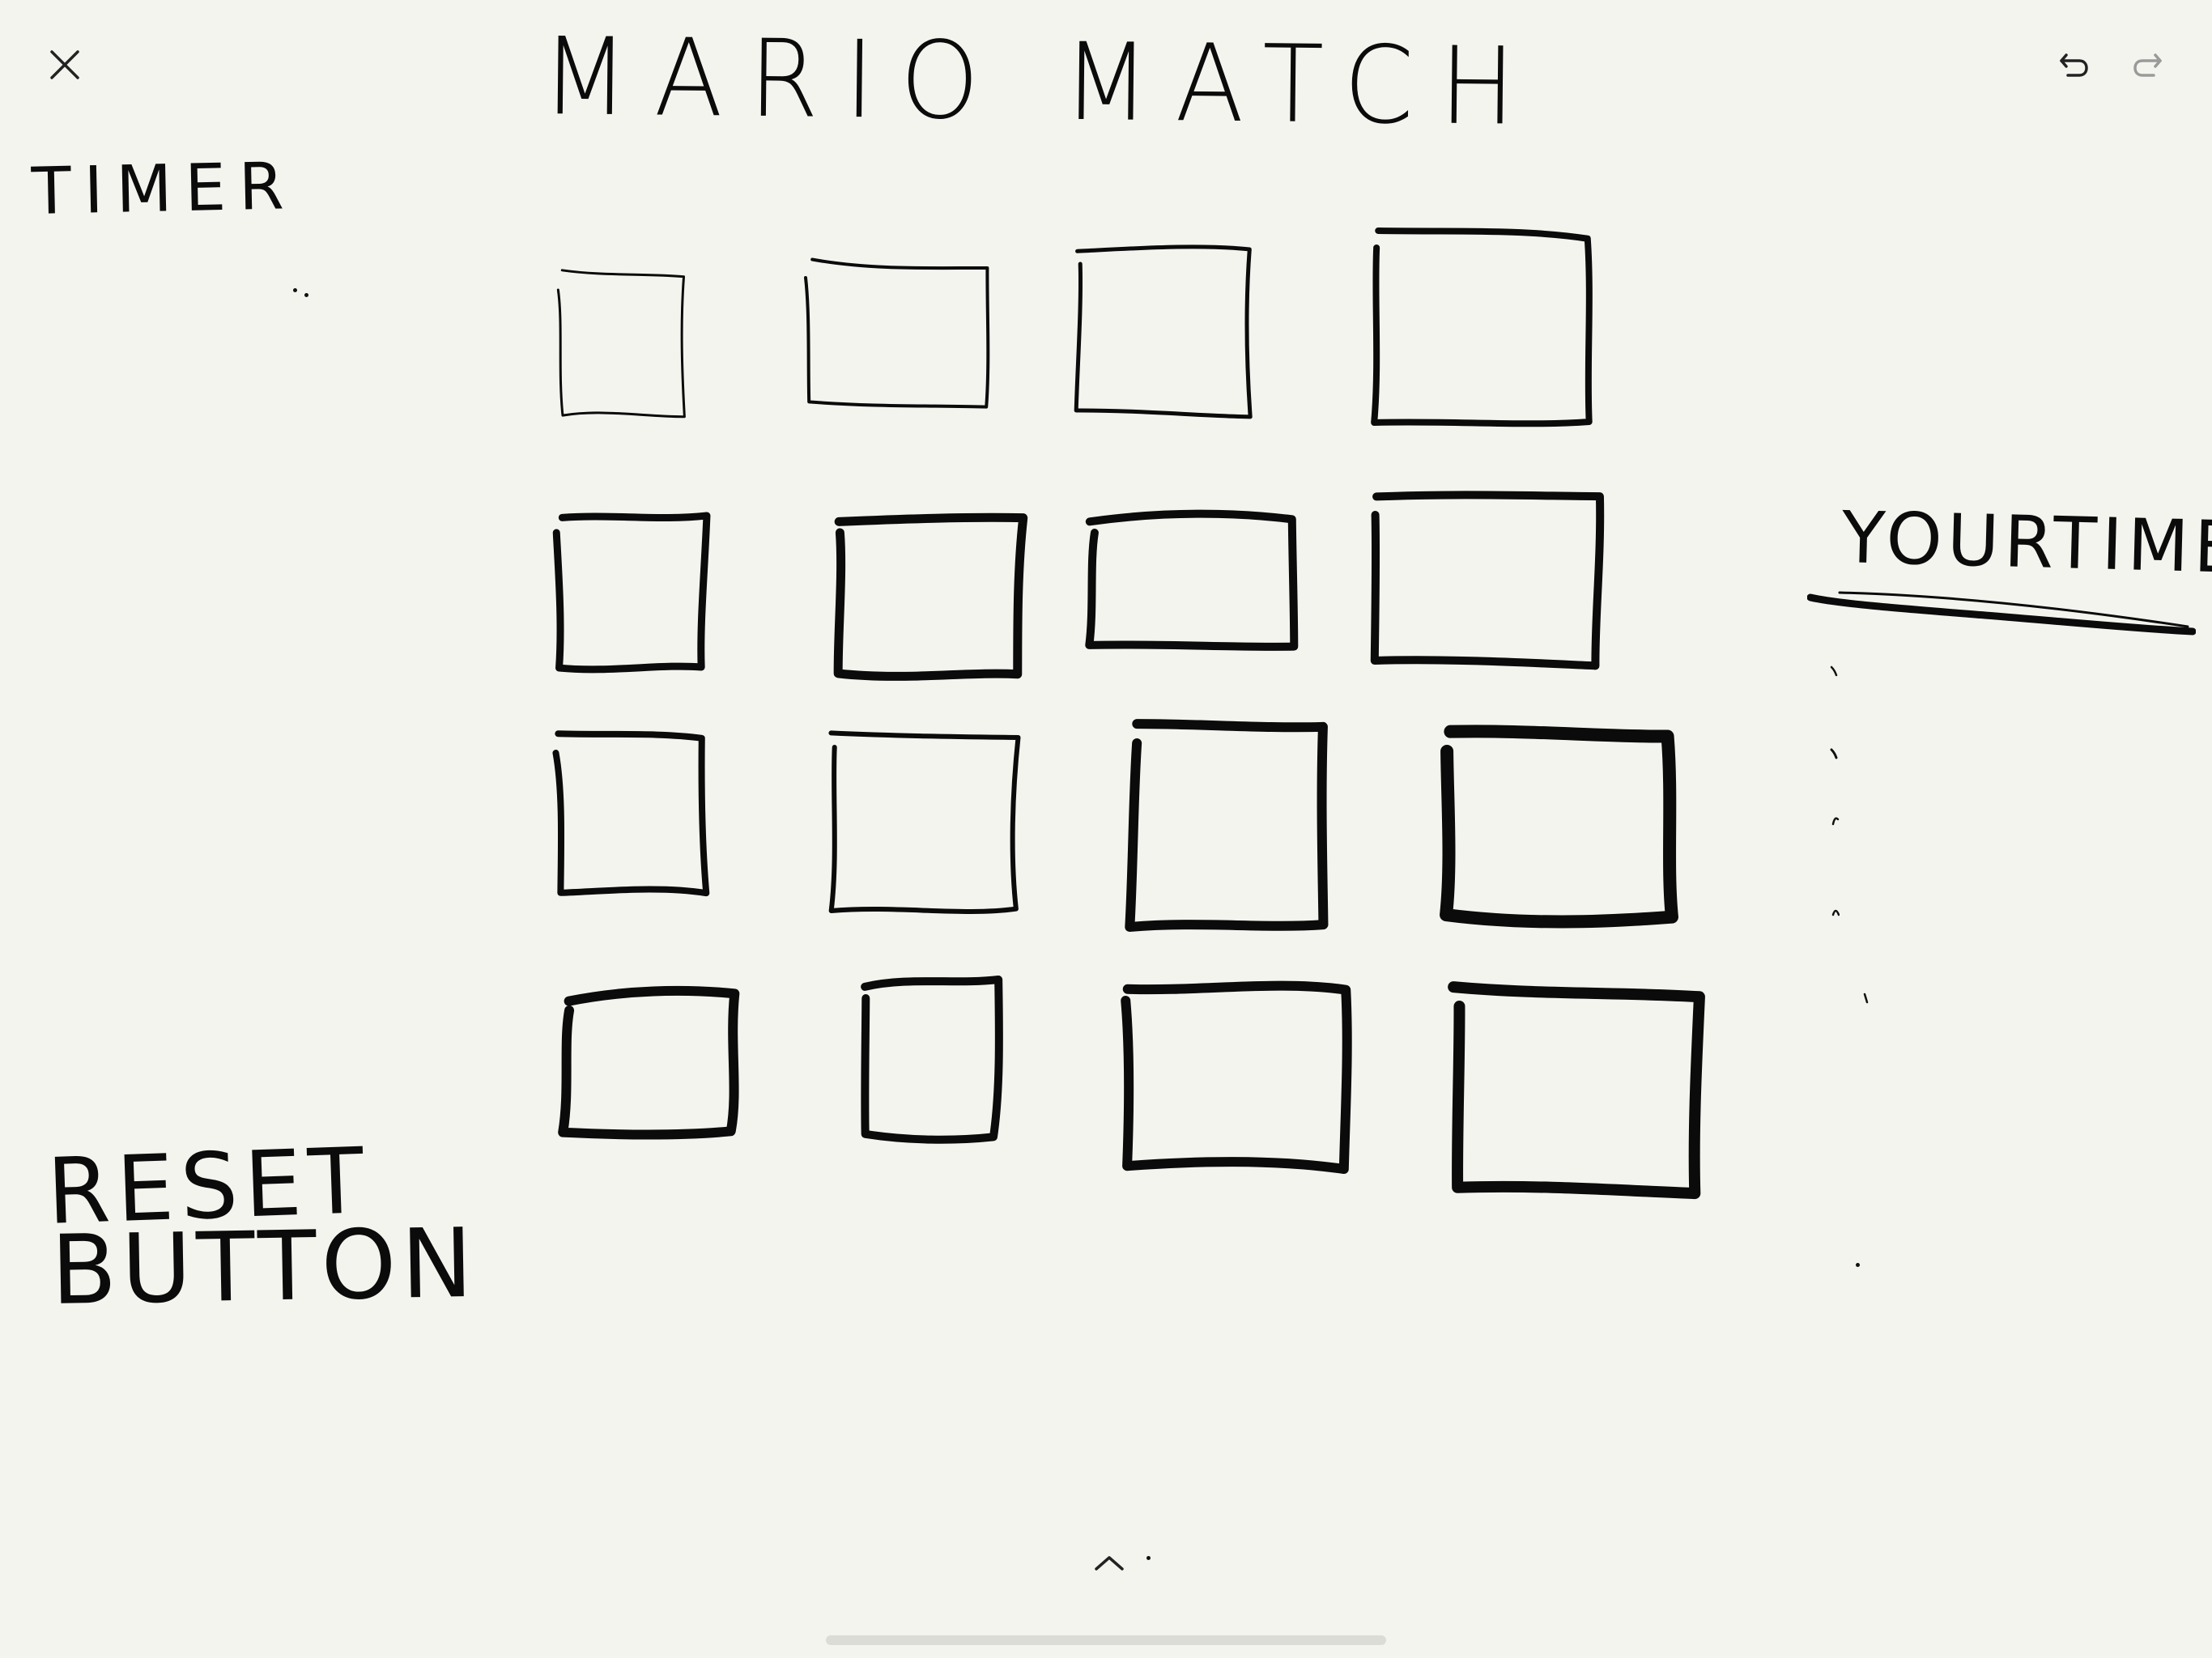 This screenshot has height=1658, width=2212. Describe the element at coordinates (2026, 543) in the screenshot. I see `your-times-label: YOURTIMES` at that location.